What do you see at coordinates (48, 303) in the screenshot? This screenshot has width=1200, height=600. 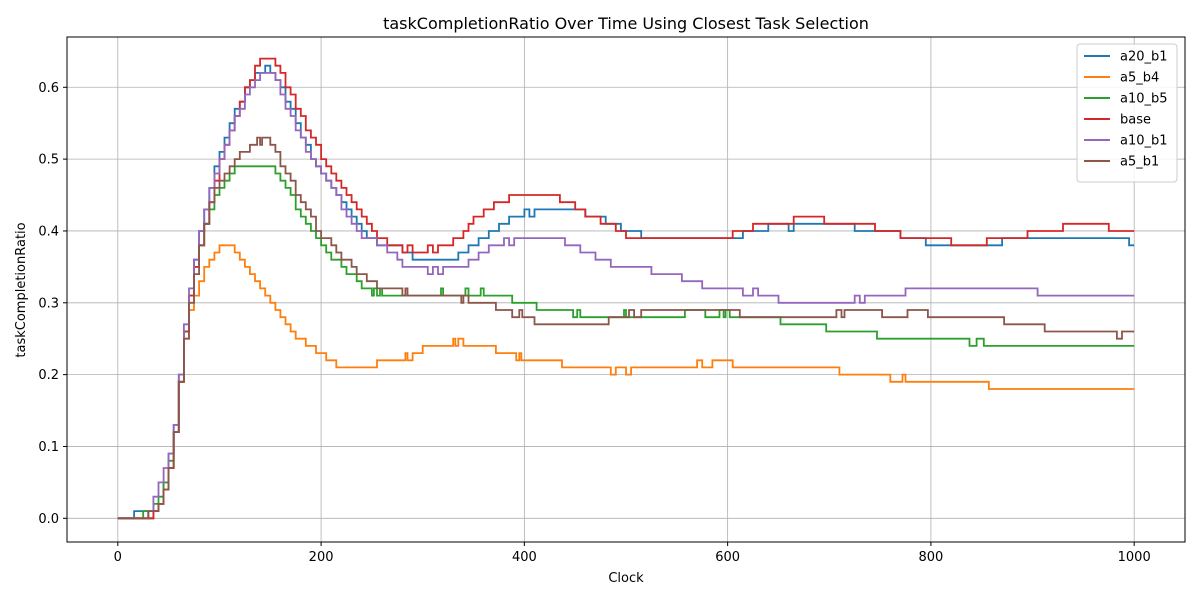 I see `y-tick-label: 0.3` at bounding box center [48, 303].